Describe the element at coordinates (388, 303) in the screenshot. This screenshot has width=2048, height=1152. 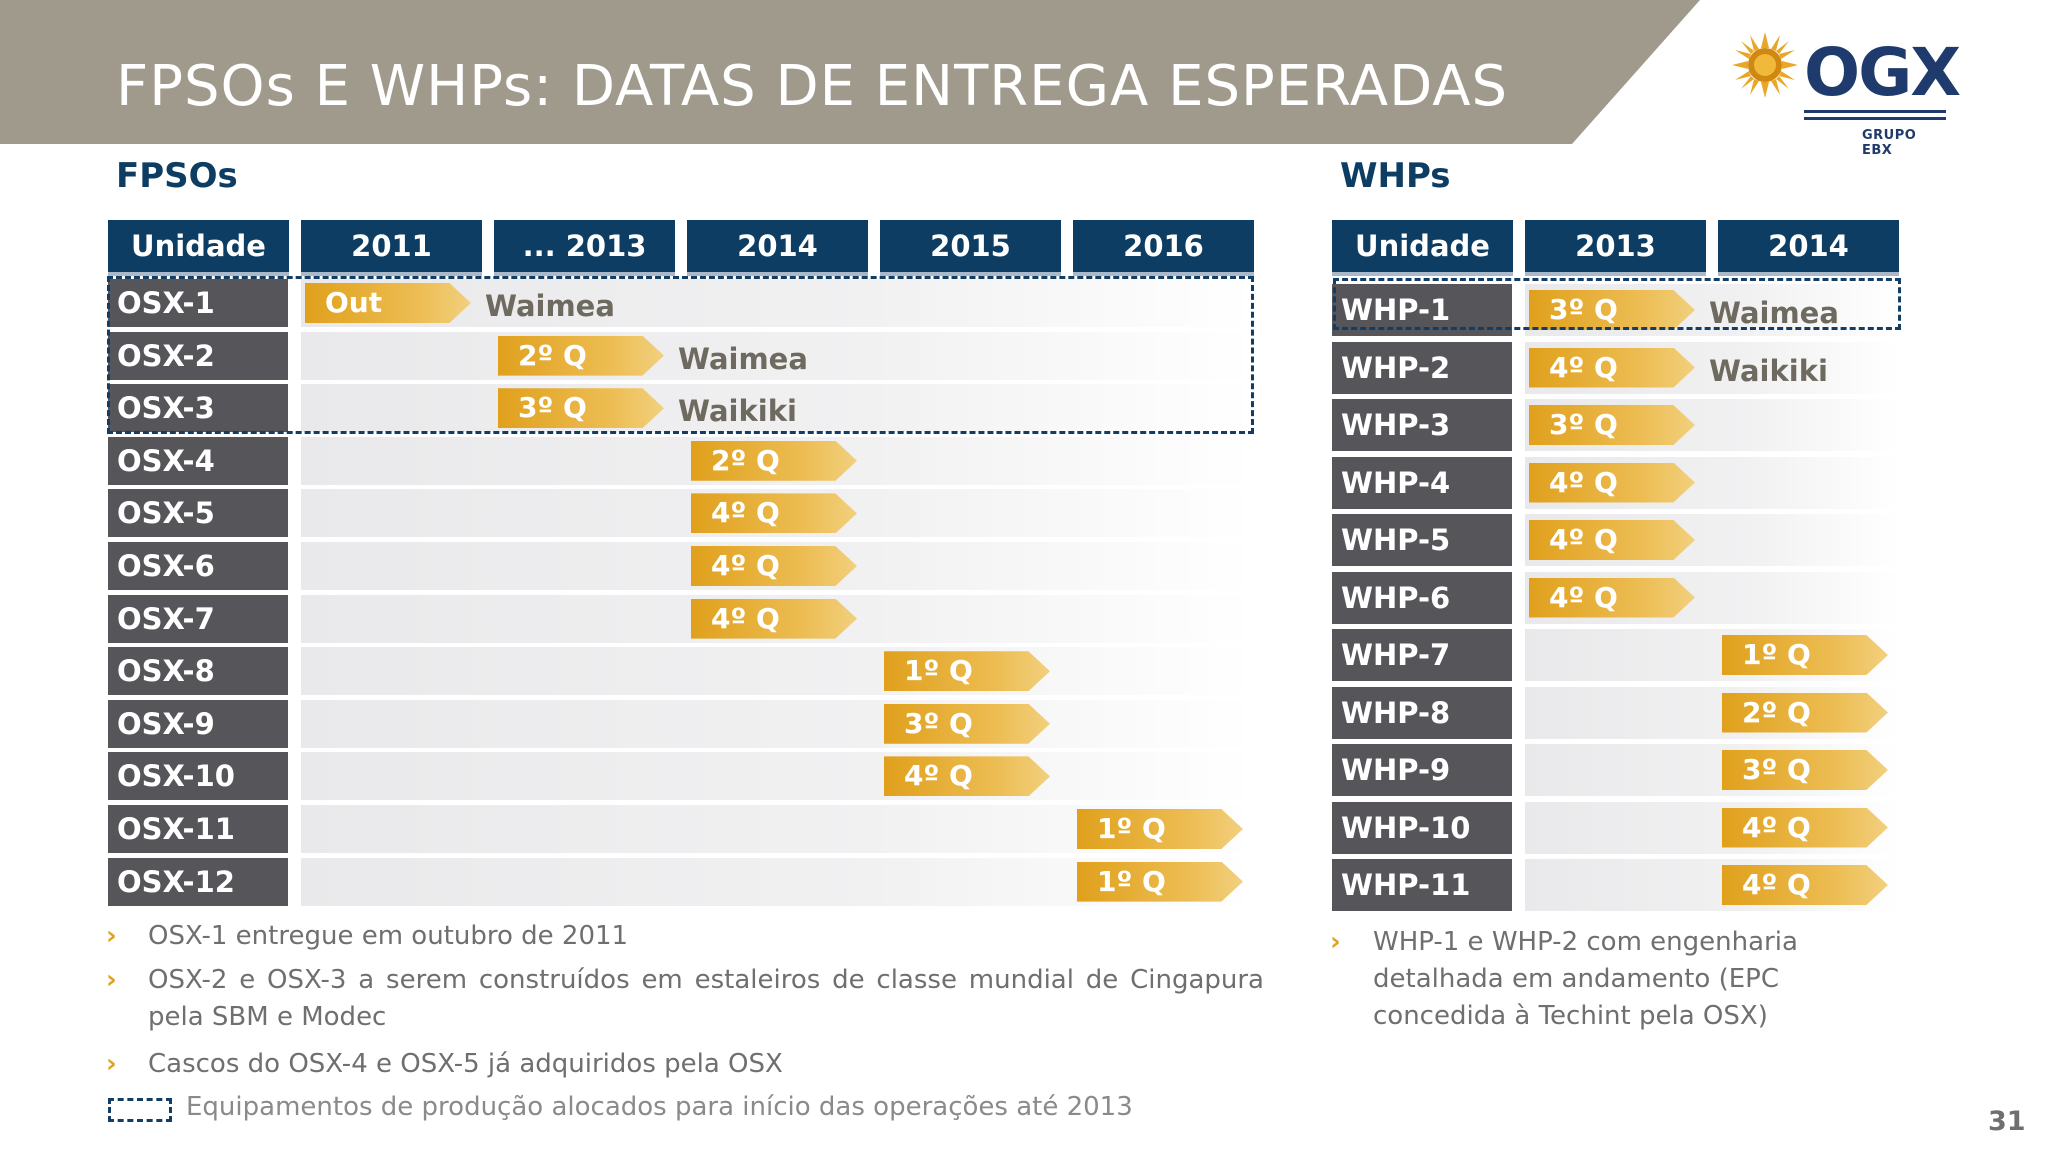
I see `fpso-delivery-arrow: Out` at that location.